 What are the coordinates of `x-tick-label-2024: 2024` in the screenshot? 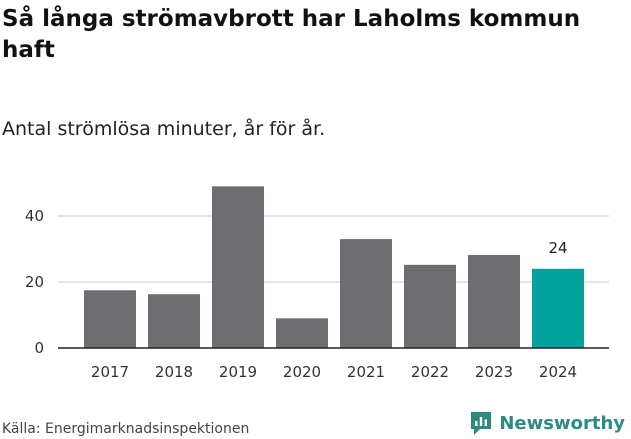 It's located at (558, 372).